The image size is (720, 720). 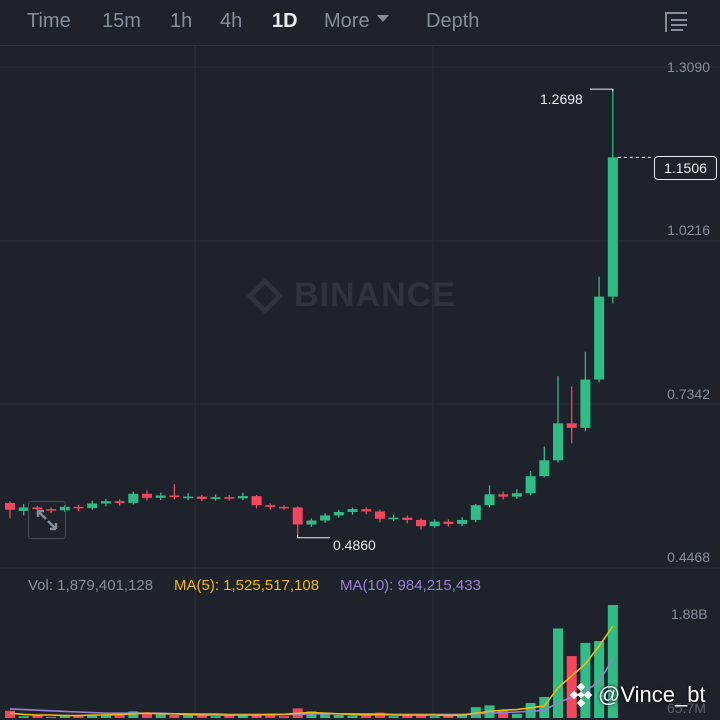 What do you see at coordinates (602, 90) in the screenshot?
I see `high-marker-line` at bounding box center [602, 90].